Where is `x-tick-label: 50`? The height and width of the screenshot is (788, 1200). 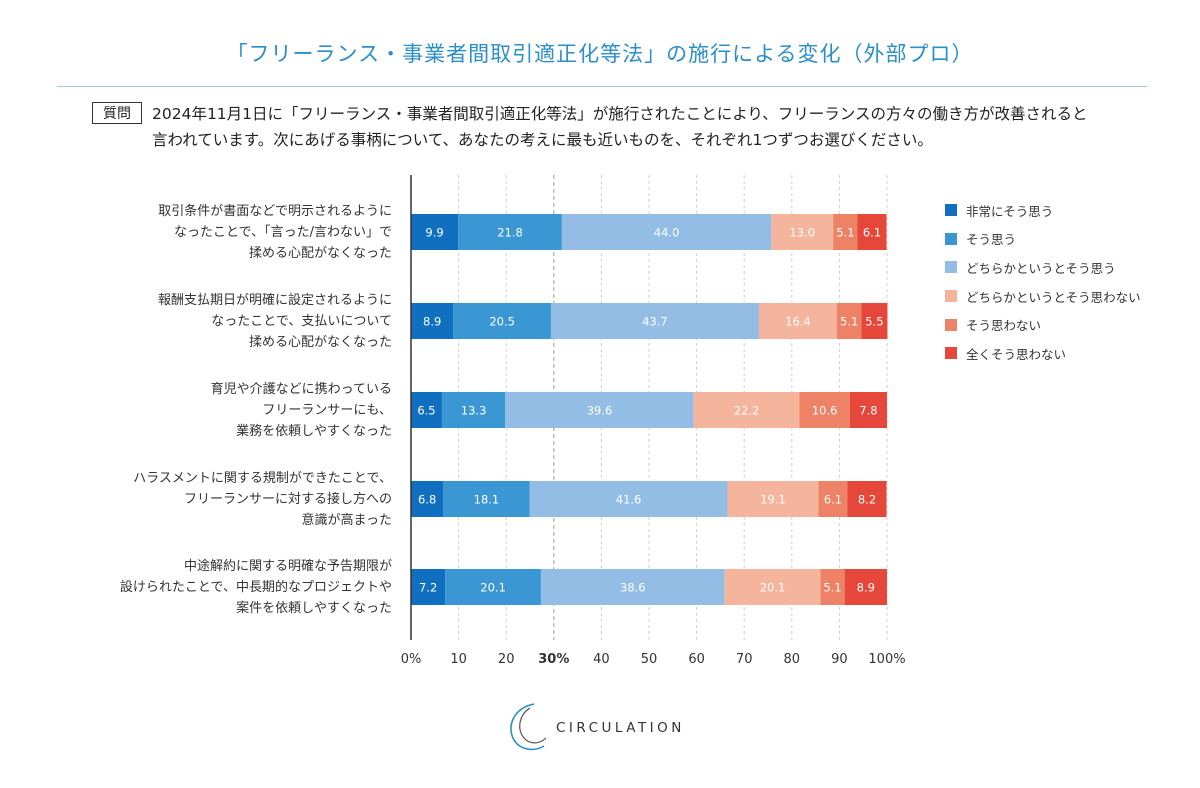 x-tick-label: 50 is located at coordinates (649, 659).